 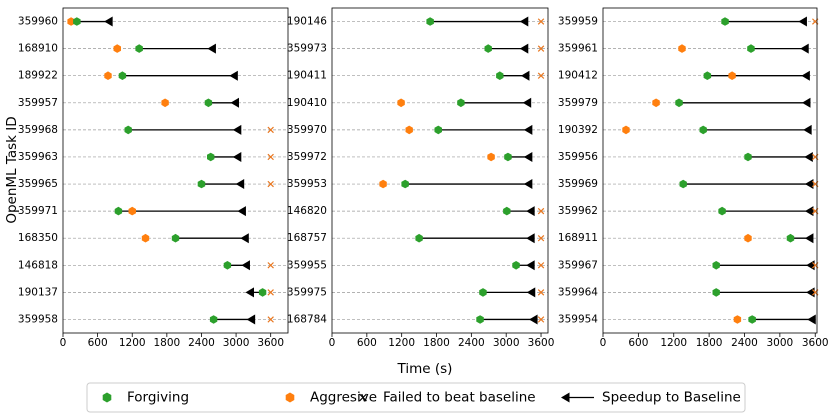 What do you see at coordinates (38, 22) in the screenshot?
I see `y-tick-label: 359960` at bounding box center [38, 22].